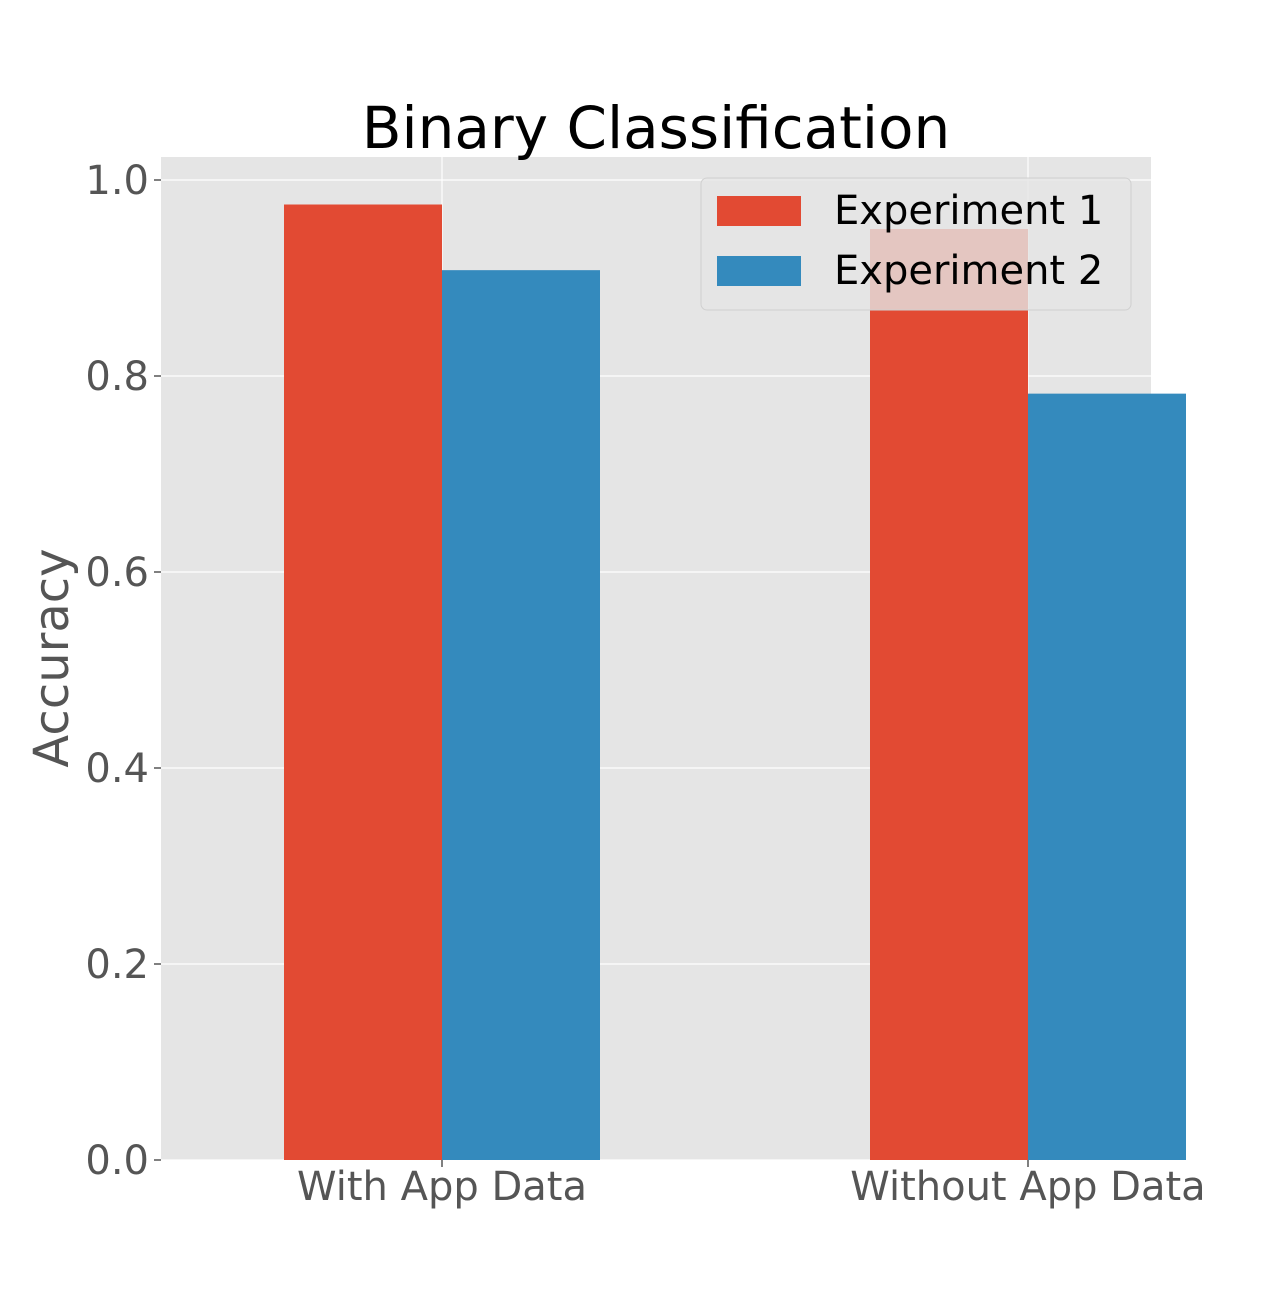 The image size is (1280, 1302). I want to click on x-axis-ticks: With App Data Without App Data, so click(751, 1185).